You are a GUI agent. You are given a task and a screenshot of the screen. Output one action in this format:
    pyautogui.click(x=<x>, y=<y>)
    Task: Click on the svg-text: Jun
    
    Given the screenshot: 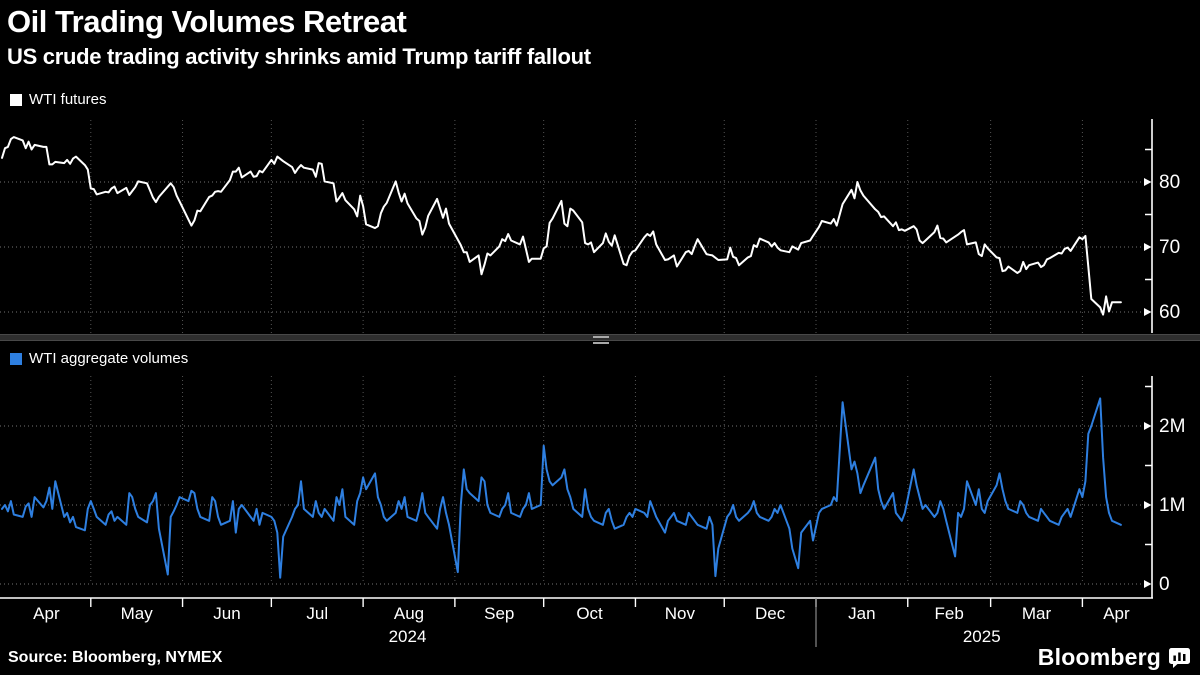 What is the action you would take?
    pyautogui.click(x=226, y=613)
    